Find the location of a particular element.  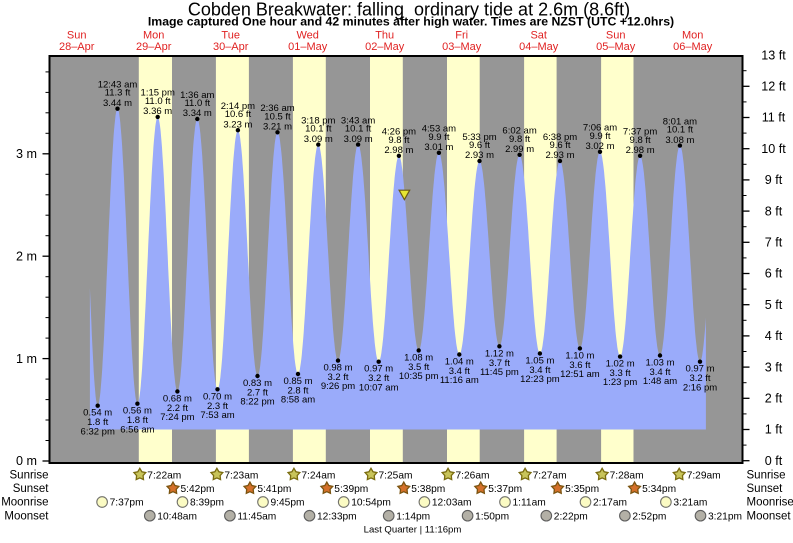

svg-text: 2:16 pm is located at coordinates (700, 387).